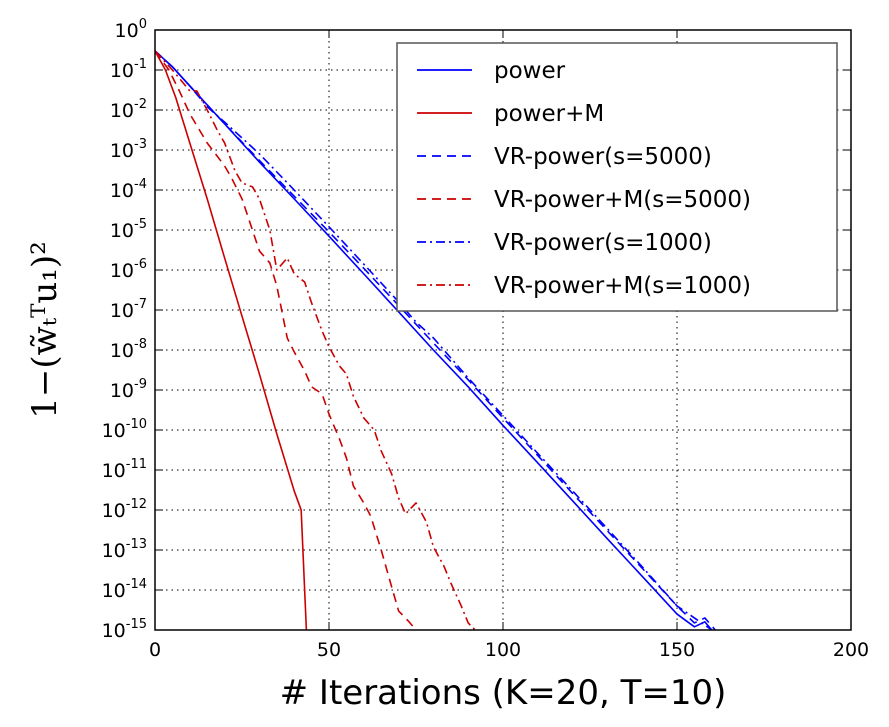 The width and height of the screenshot is (889, 727). I want to click on y-tick-label: 10⁻⁹, so click(128, 389).